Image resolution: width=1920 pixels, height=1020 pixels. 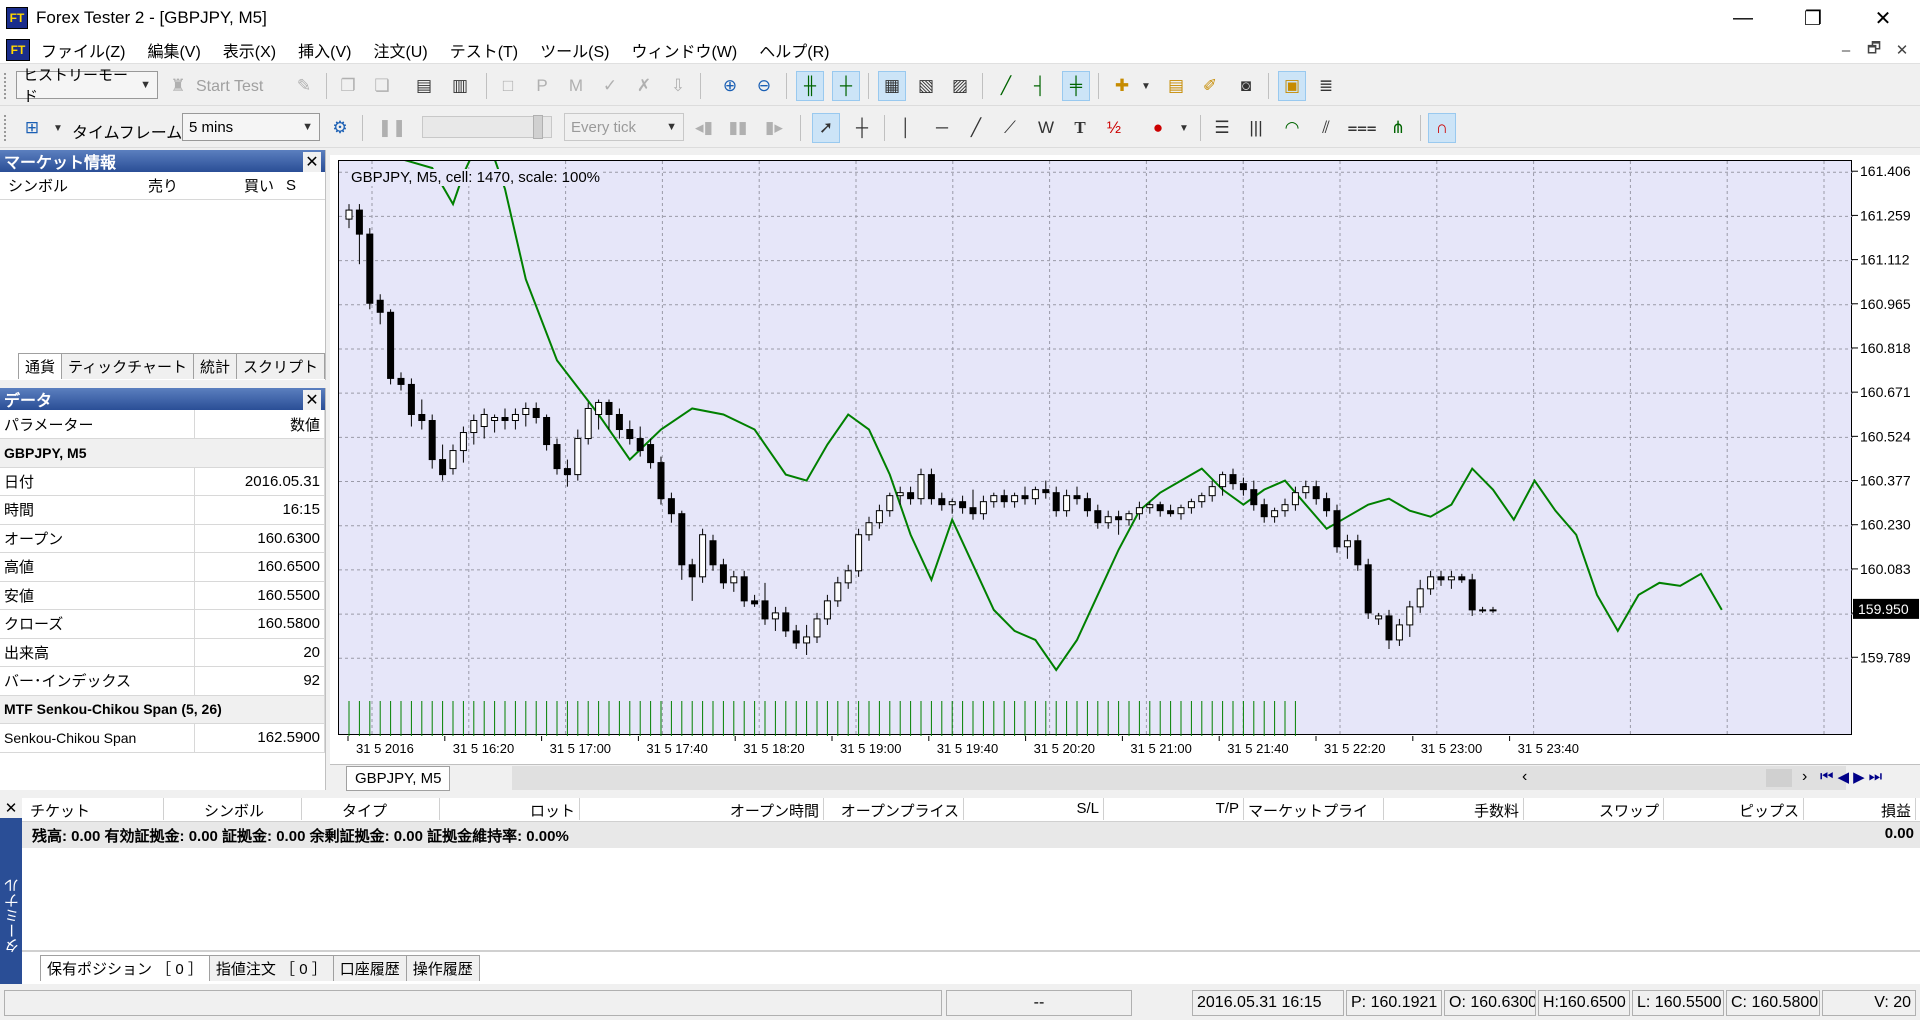 What do you see at coordinates (794, 52) in the screenshot?
I see `menu-help: ヘルプ(R)` at bounding box center [794, 52].